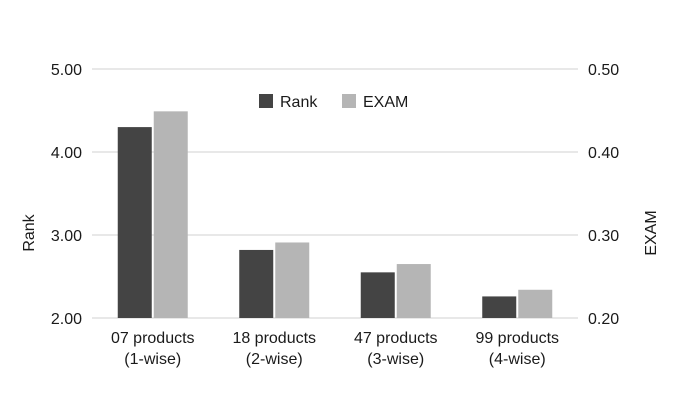 This screenshot has height=418, width=675. Describe the element at coordinates (152, 359) in the screenshot. I see `x-tick-label-line: (1-wise)` at that location.